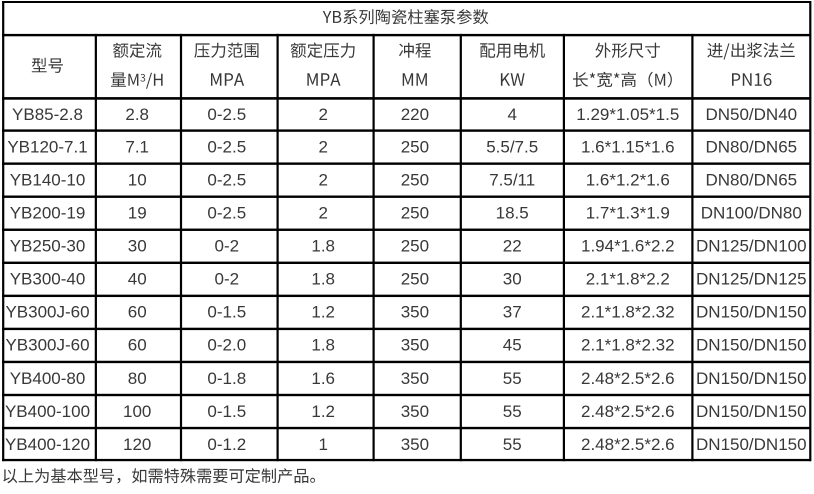  I want to click on svg-text: 1.6, so click(323, 378).